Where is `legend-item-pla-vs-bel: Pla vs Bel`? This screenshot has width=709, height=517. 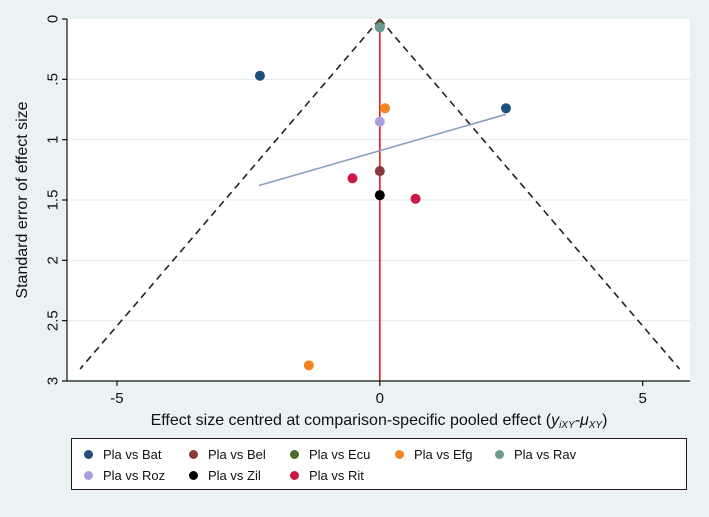
legend-item-pla-vs-bel: Pla vs Bel is located at coordinates (227, 454).